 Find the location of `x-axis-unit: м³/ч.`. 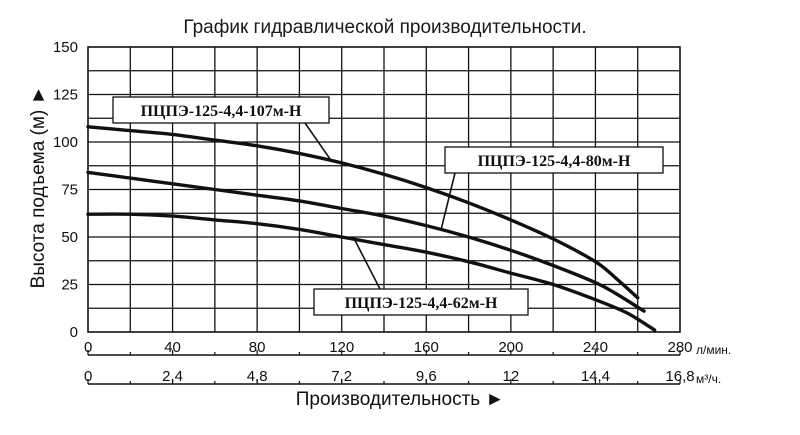

x-axis-unit: м³/ч. is located at coordinates (708, 379).